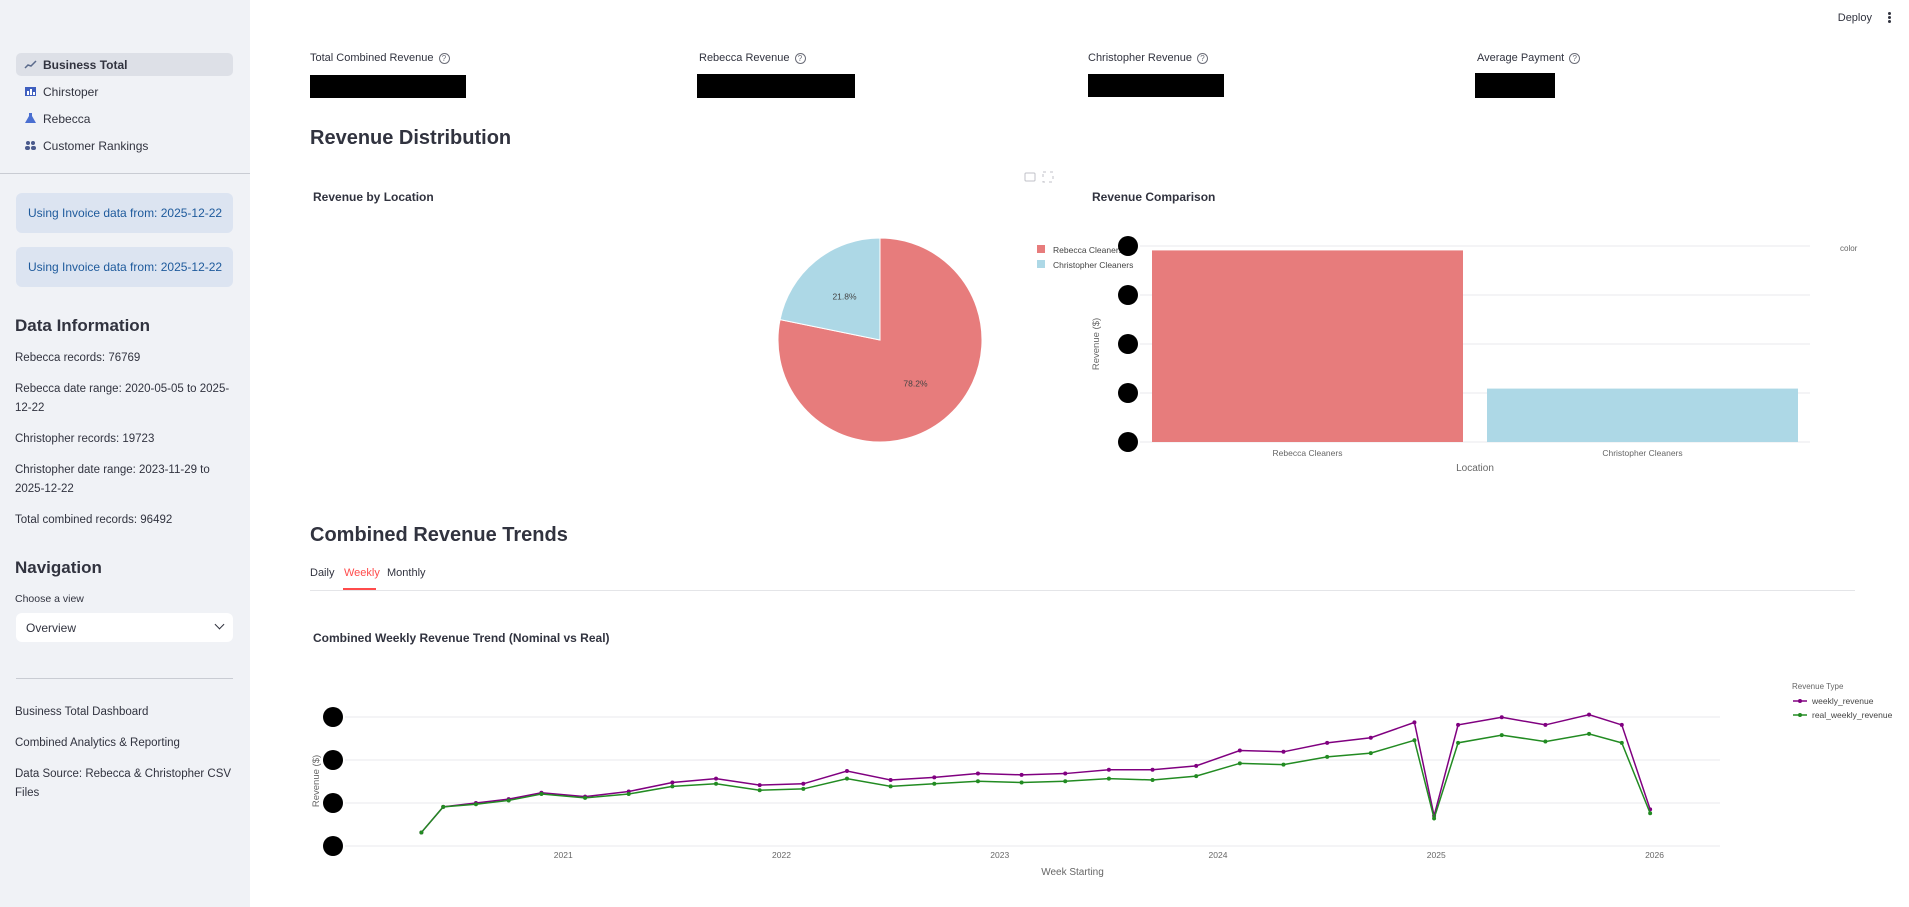 This screenshot has height=907, width=1909. What do you see at coordinates (406, 573) in the screenshot?
I see `tab-monthly: Monthly` at bounding box center [406, 573].